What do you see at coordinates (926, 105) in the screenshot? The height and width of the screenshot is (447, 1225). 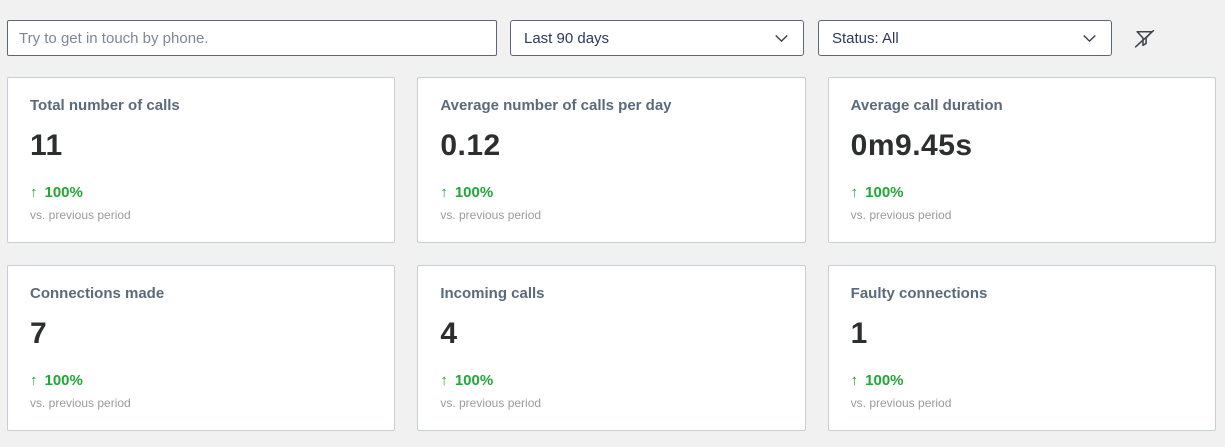 I see `card-title: Average call duration` at bounding box center [926, 105].